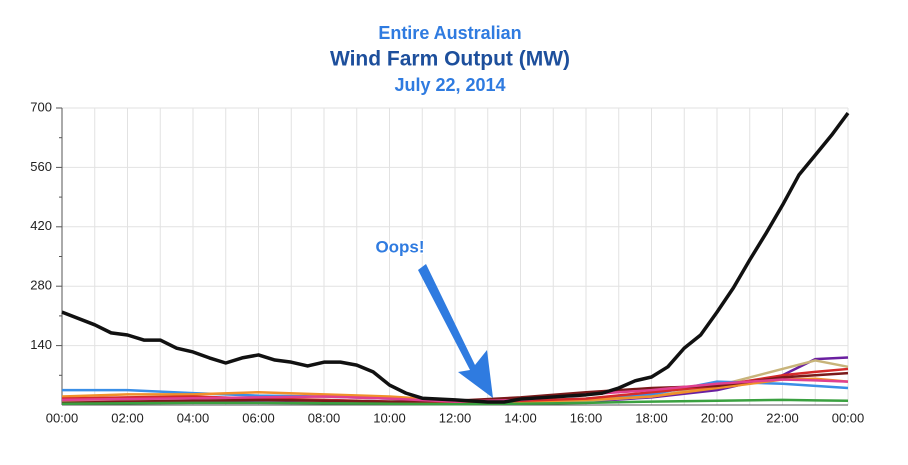 This screenshot has height=465, width=908. What do you see at coordinates (258, 417) in the screenshot?
I see `x-tick-label: 06:00` at bounding box center [258, 417].